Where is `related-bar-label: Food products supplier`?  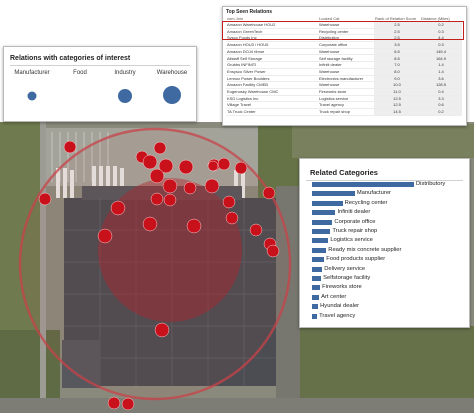
related-bar-label: Food products supplier is located at coordinates (356, 259).